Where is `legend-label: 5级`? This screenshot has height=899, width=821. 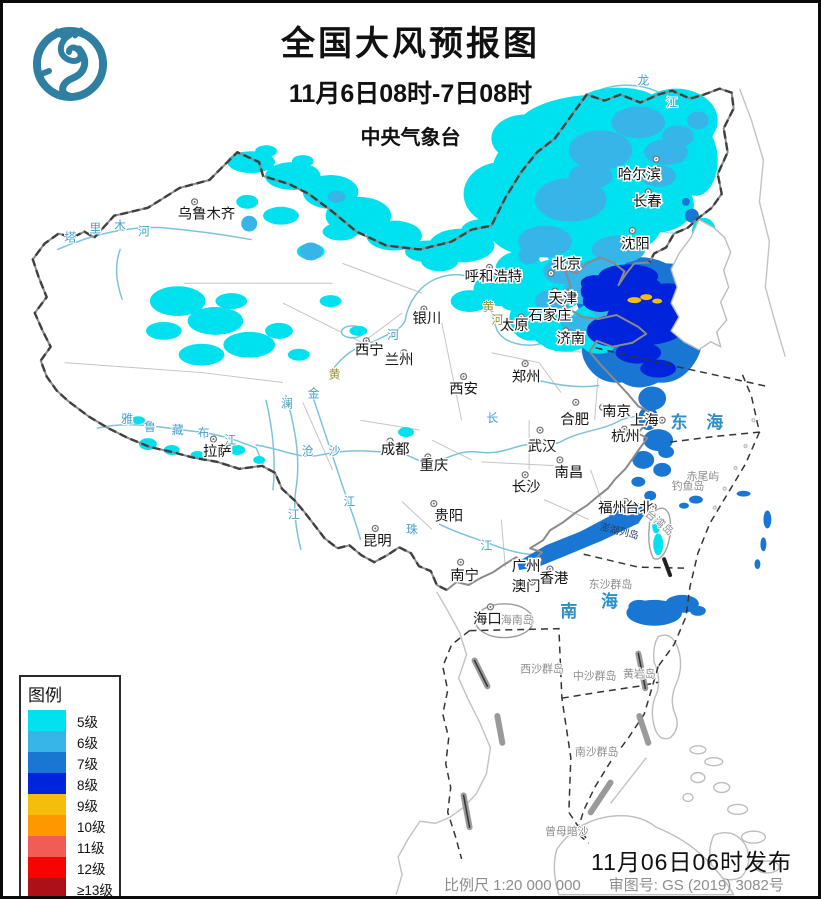 legend-label: 5级 is located at coordinates (88, 722).